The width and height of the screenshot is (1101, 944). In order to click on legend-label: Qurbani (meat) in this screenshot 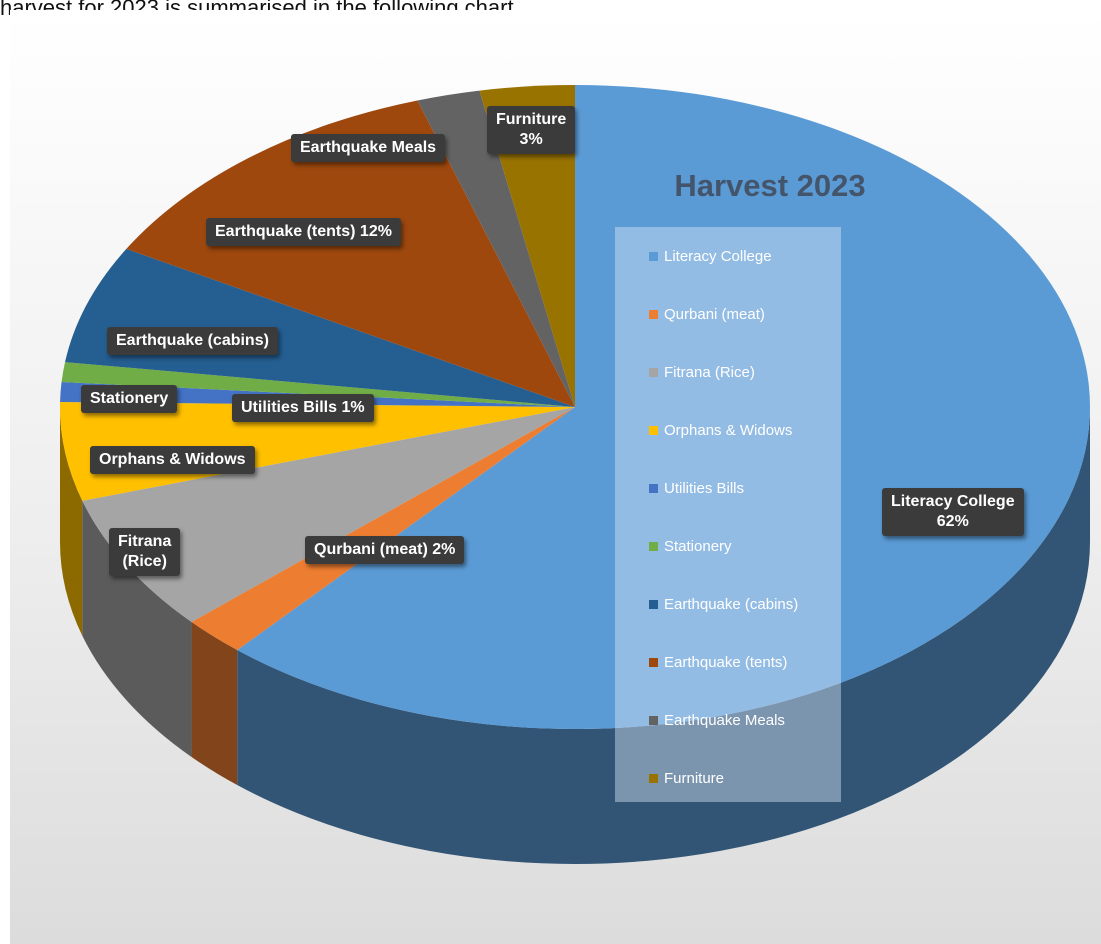, I will do `click(714, 314)`.